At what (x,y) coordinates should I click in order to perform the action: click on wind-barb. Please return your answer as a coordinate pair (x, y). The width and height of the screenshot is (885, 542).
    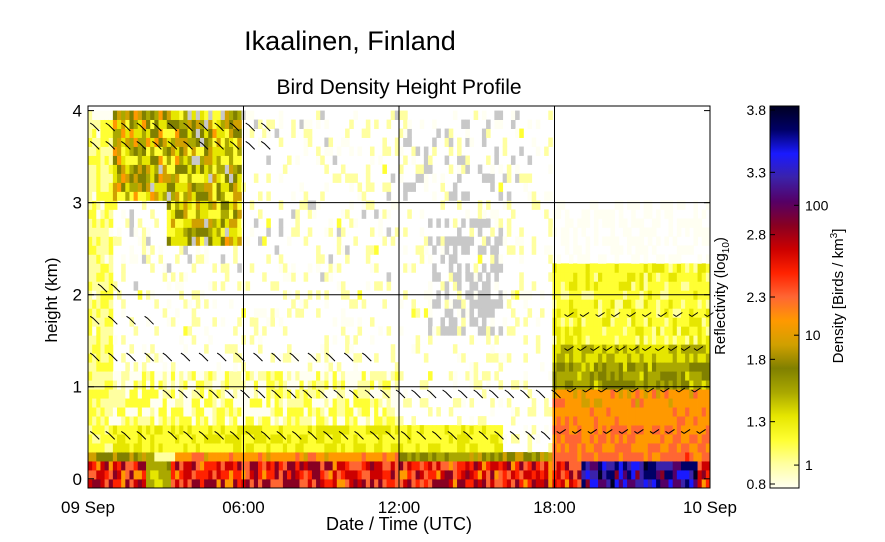
    Looking at the image, I should click on (265, 145).